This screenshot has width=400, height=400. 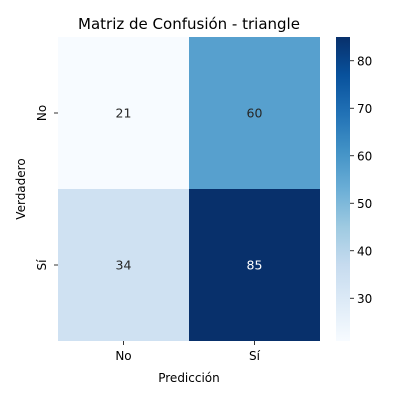 I want to click on y-tick-label: Sí, so click(x=42, y=265).